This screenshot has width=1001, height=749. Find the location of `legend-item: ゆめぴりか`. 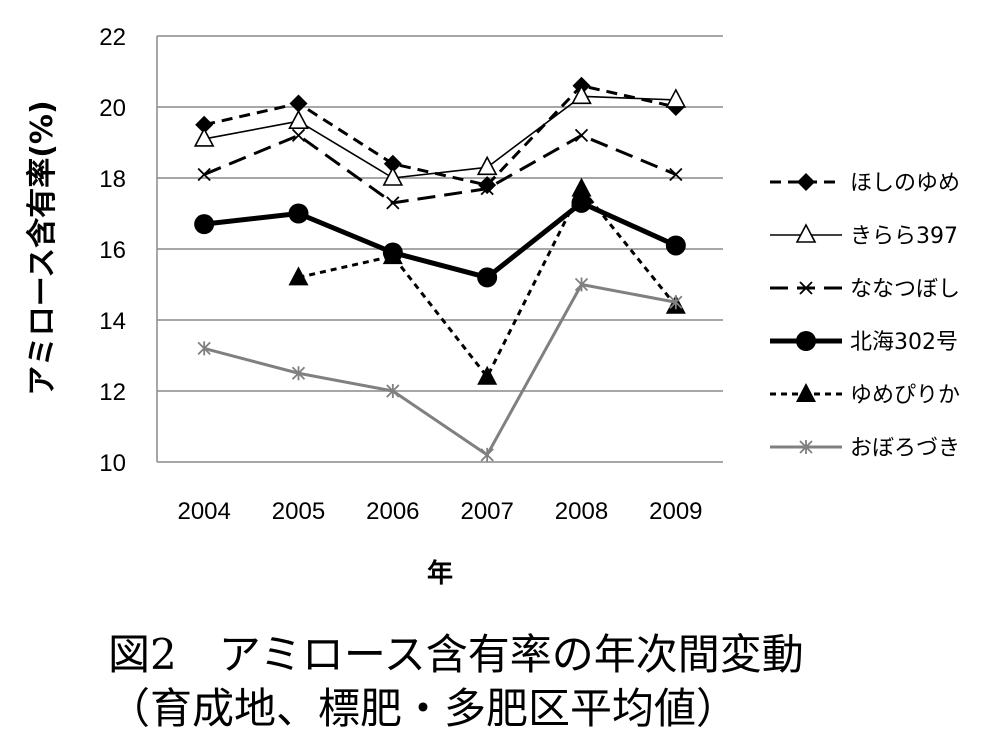

legend-item: ゆめぴりか is located at coordinates (865, 395).